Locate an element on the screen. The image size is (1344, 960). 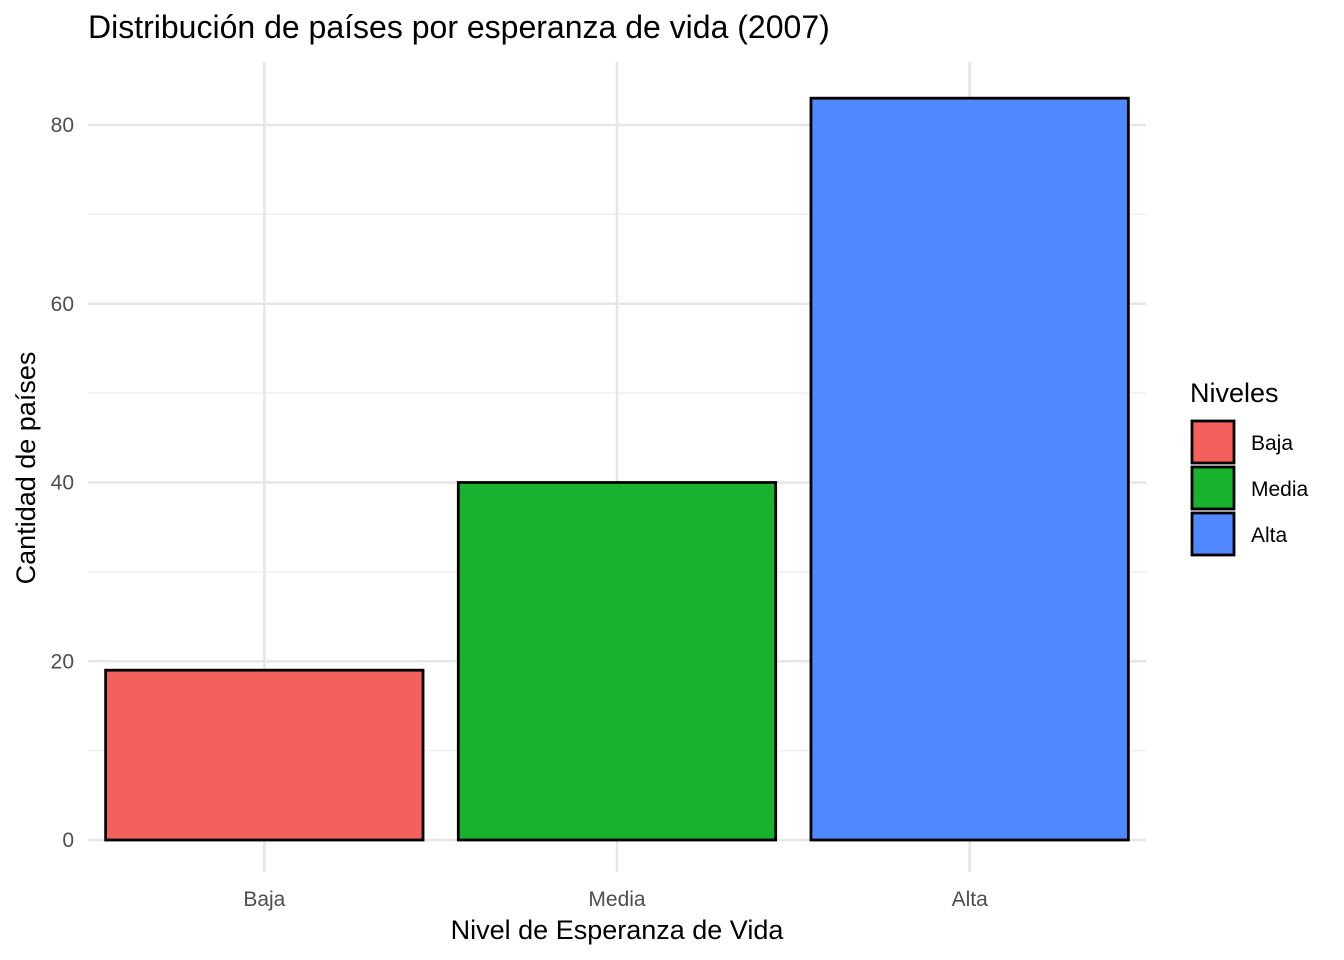
y-tick-label: 20 is located at coordinates (62, 661).